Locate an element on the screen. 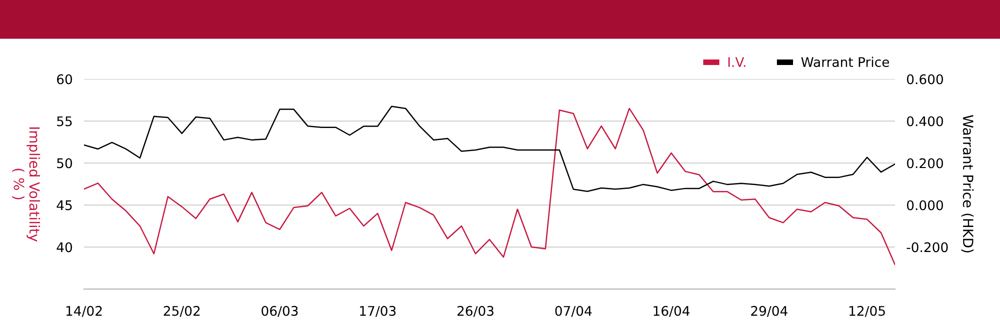 The height and width of the screenshot is (324, 1000). y2-tick-label: 0.400 is located at coordinates (925, 121).